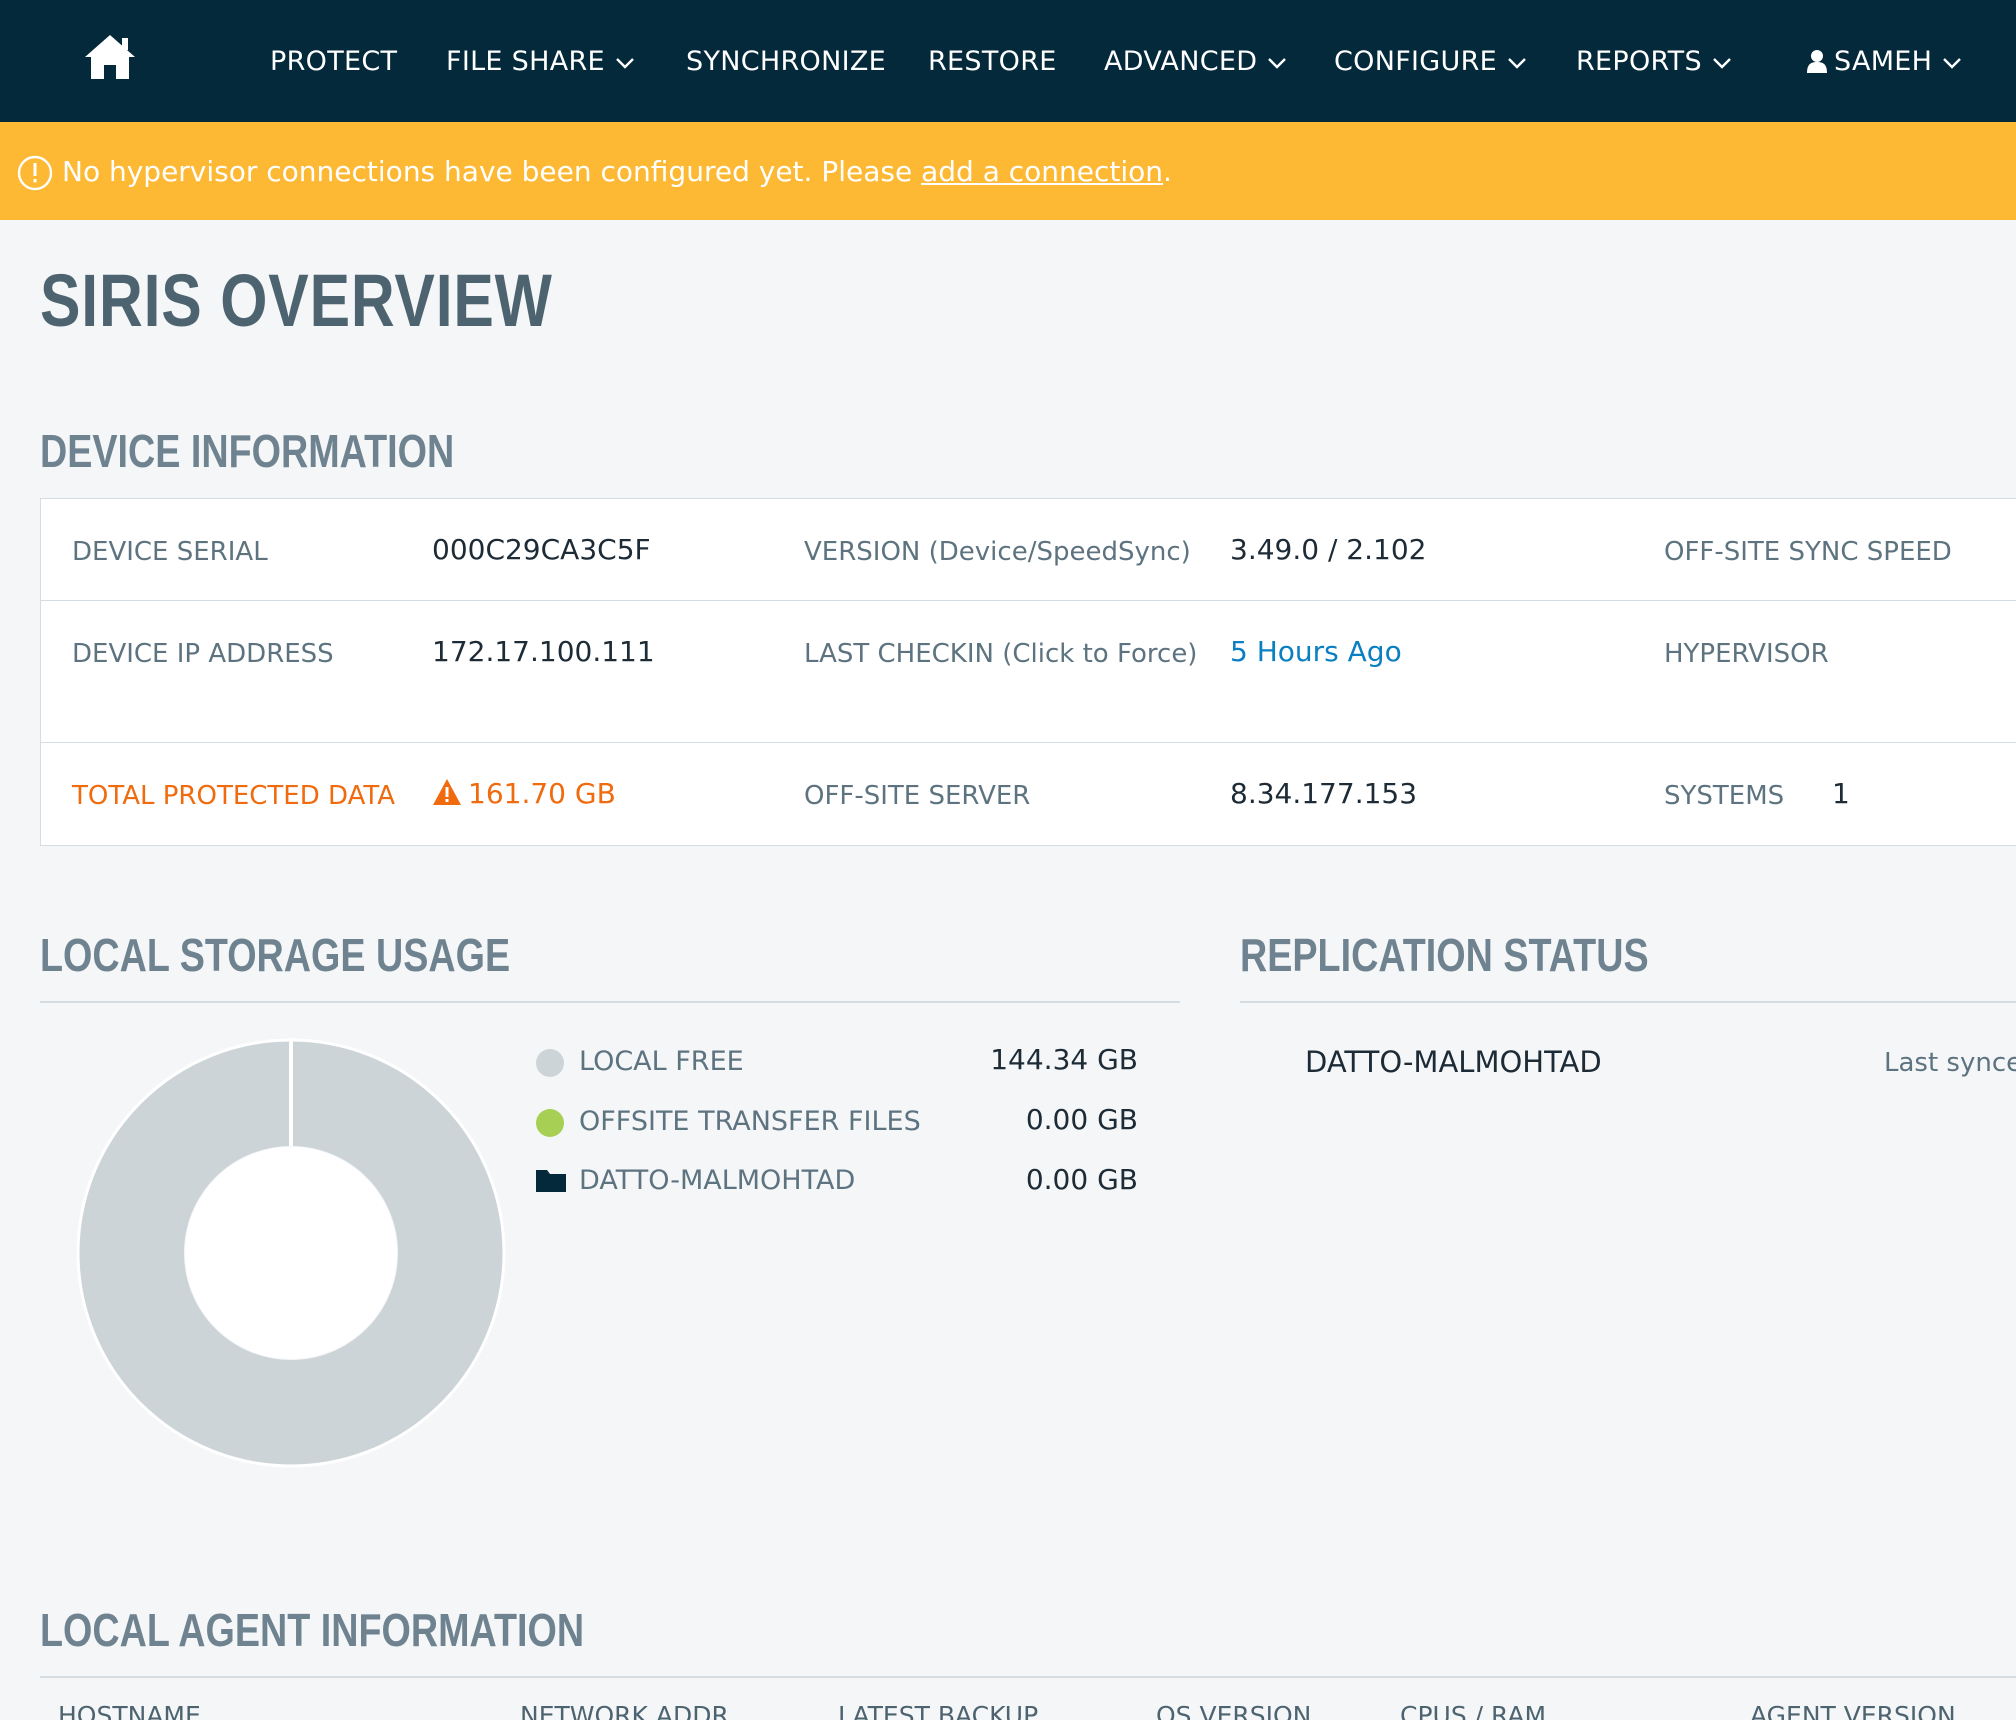 The image size is (2016, 1720). What do you see at coordinates (1853, 1710) in the screenshot?
I see `col-agent-version: AGENT VERSION` at bounding box center [1853, 1710].